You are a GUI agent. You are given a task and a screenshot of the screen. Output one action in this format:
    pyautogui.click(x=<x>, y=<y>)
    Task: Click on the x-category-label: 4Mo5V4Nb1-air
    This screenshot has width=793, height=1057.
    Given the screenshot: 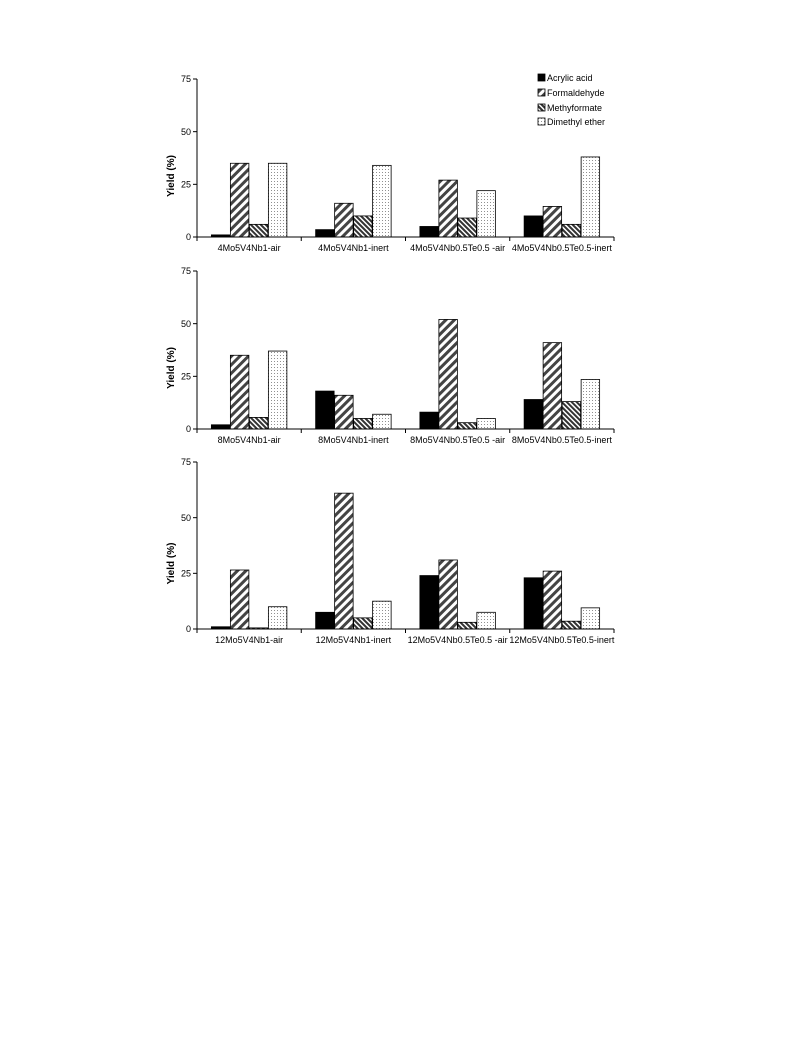 What is the action you would take?
    pyautogui.click(x=249, y=248)
    